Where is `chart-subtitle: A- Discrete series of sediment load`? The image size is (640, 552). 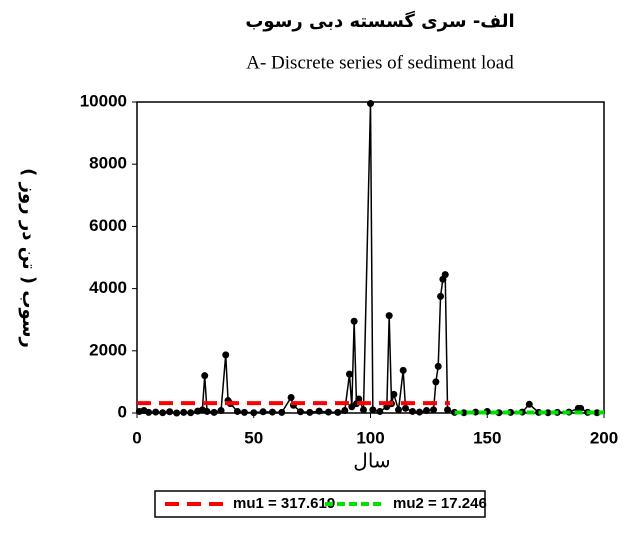 chart-subtitle: A- Discrete series of sediment load is located at coordinates (380, 62).